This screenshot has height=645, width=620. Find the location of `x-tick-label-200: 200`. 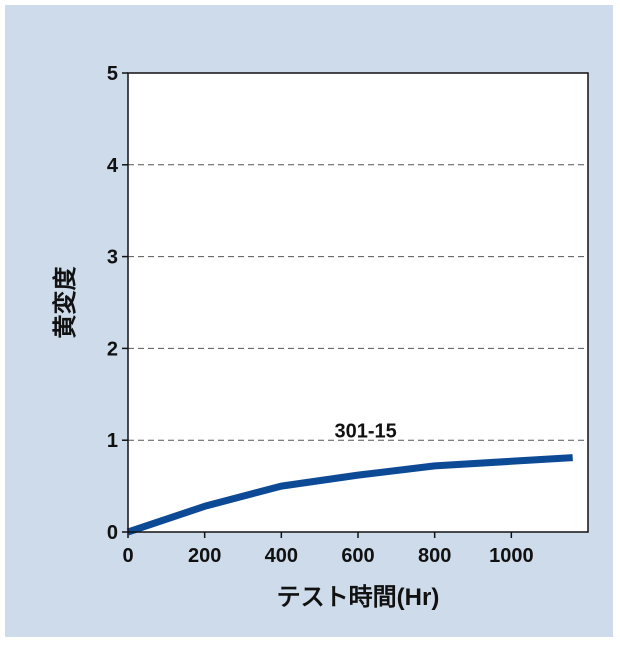

x-tick-label-200: 200 is located at coordinates (204, 556).